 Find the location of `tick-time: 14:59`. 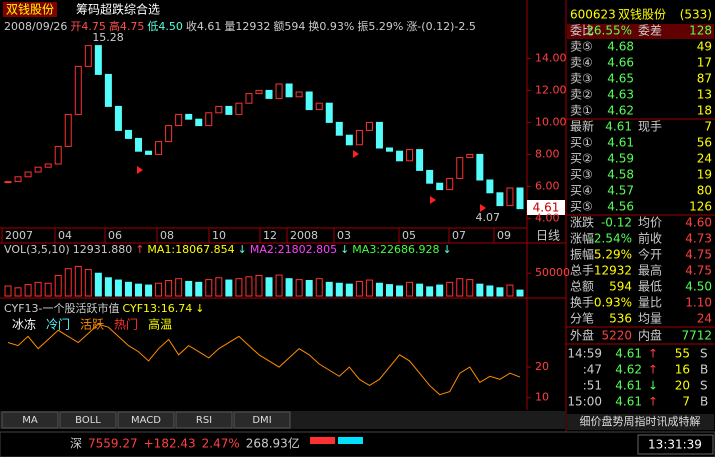

tick-time: 14:59 is located at coordinates (584, 354).